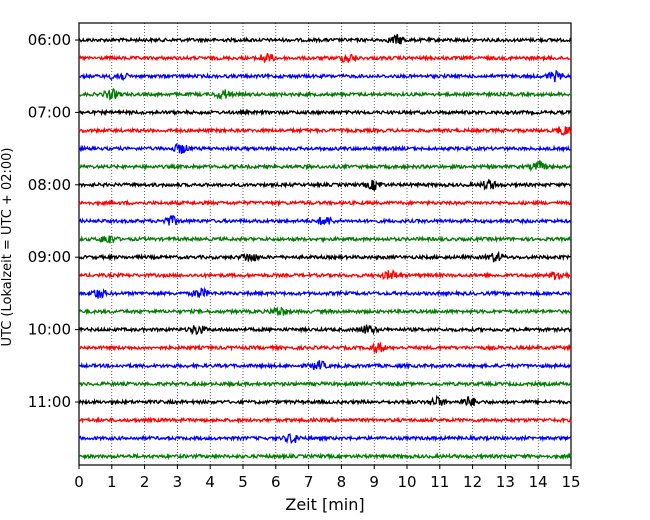 This screenshot has width=650, height=520. Describe the element at coordinates (145, 482) in the screenshot. I see `x-tick-label: 2` at that location.